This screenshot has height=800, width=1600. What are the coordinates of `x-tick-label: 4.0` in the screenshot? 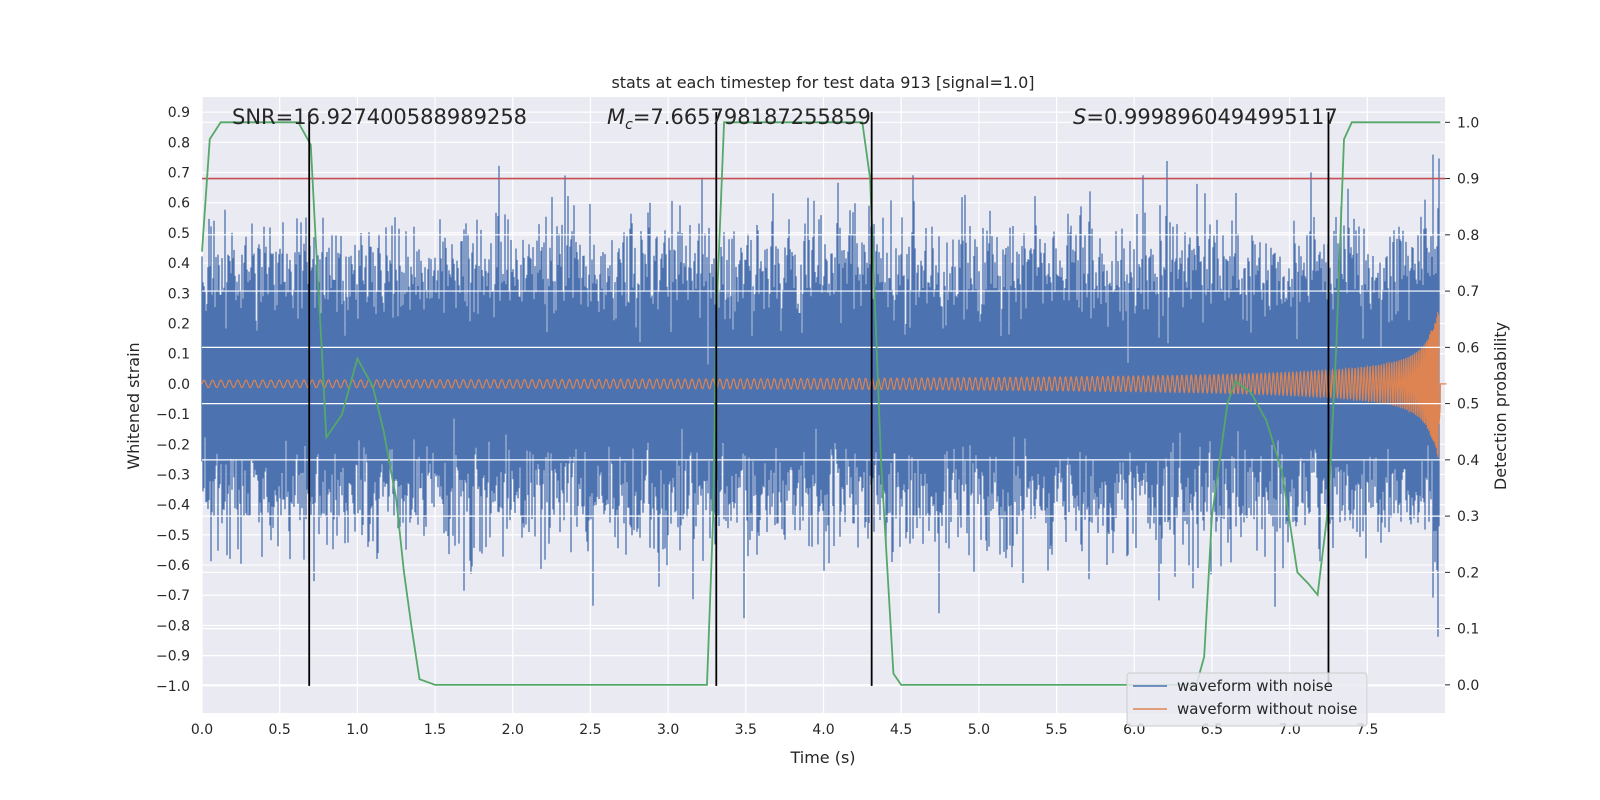 It's located at (823, 730).